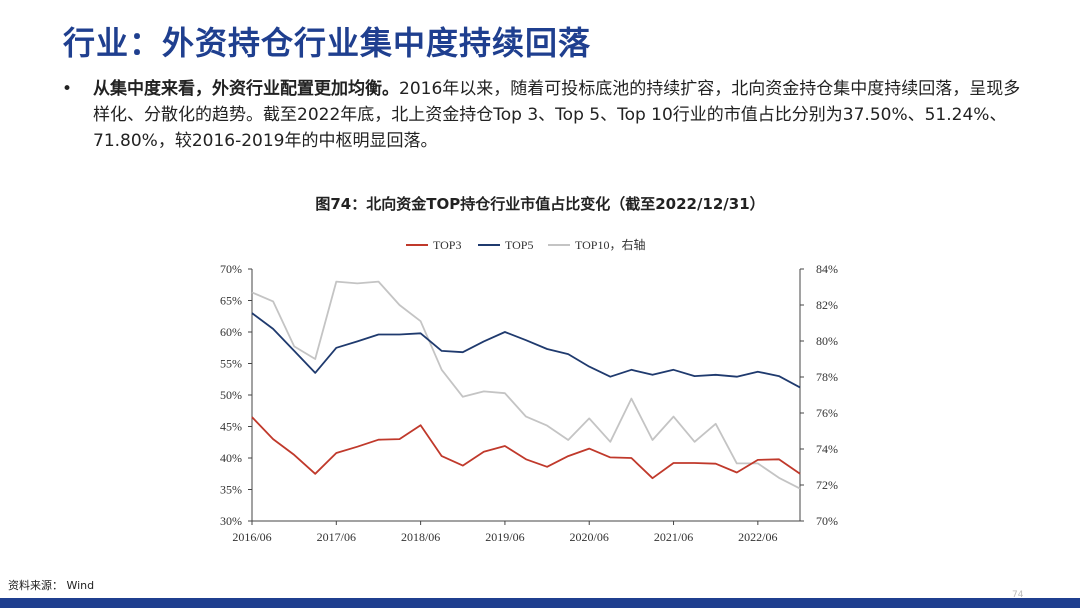 The image size is (1080, 608). I want to click on legend-top10-label: TOP10，右轴, so click(610, 244).